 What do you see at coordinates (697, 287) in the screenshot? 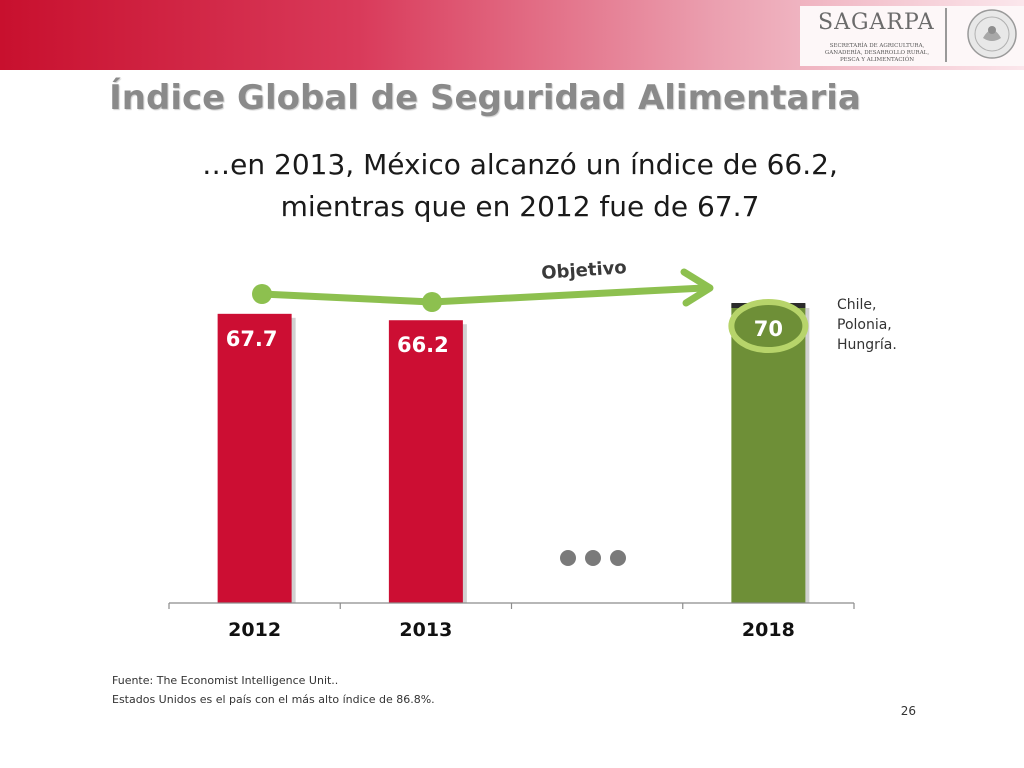
I see `objective-arrow-head` at bounding box center [697, 287].